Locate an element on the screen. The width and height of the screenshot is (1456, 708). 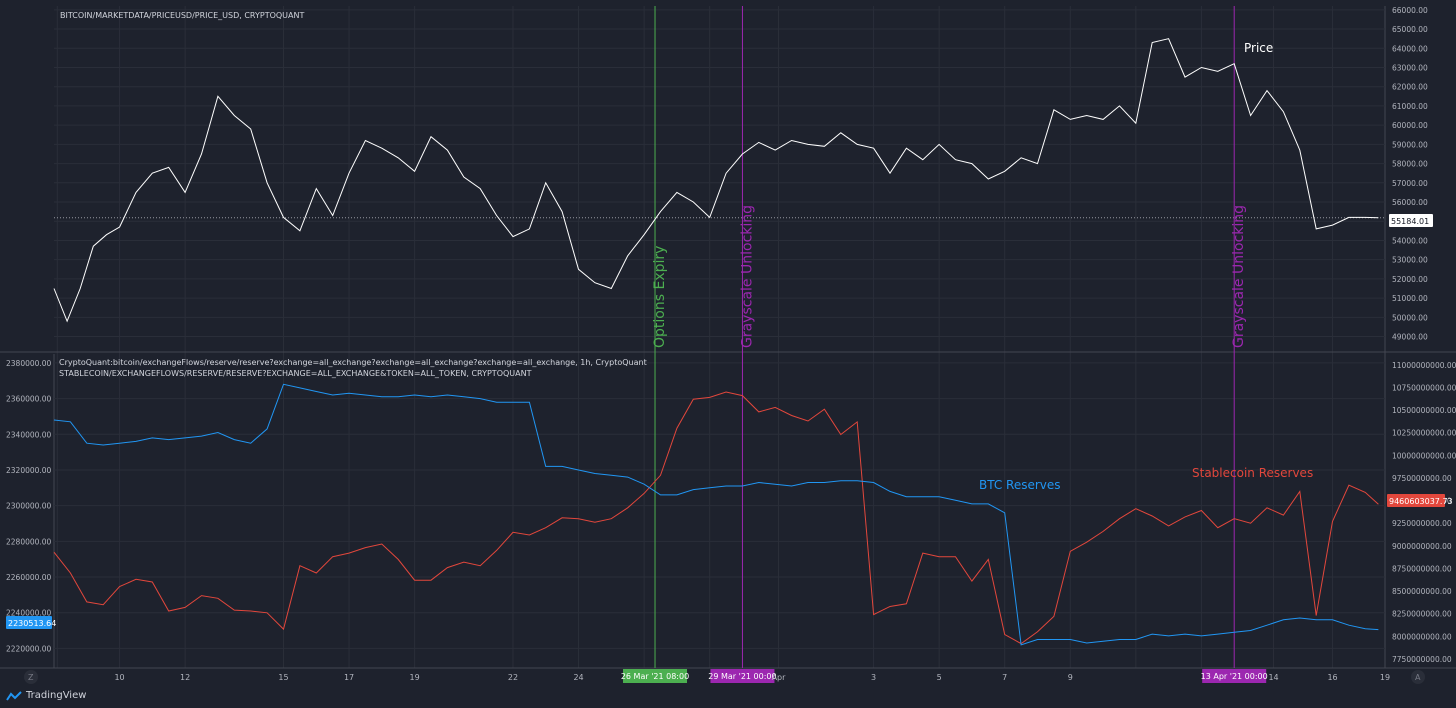
btc-y-tick: 2280000.00 is located at coordinates (29, 541).